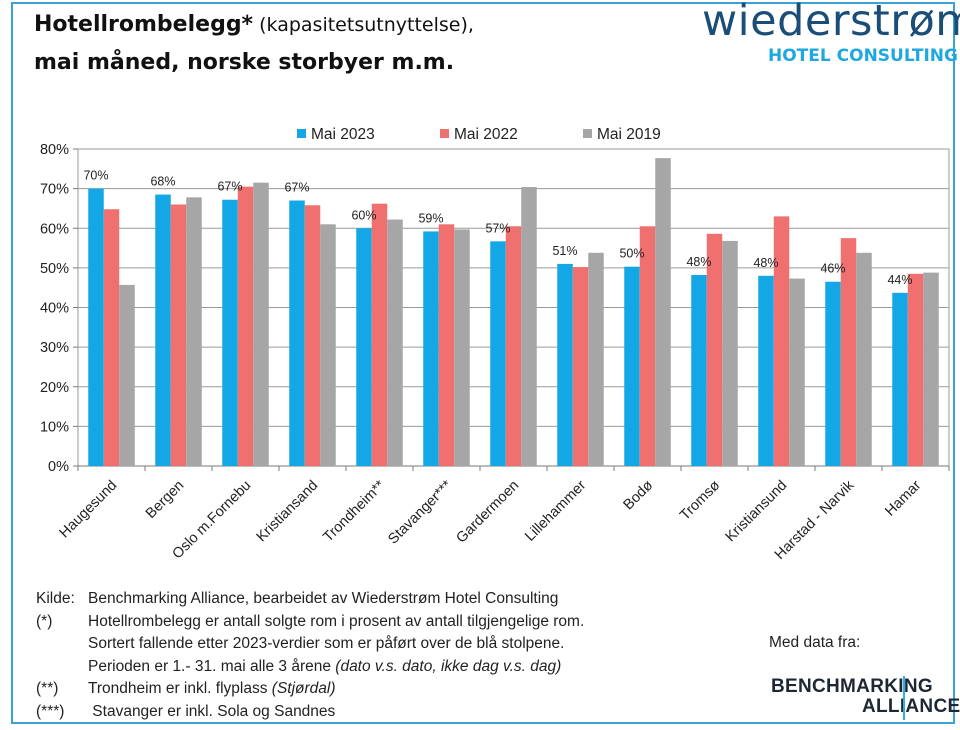  I want to click on data-label: 67%, so click(229, 187).